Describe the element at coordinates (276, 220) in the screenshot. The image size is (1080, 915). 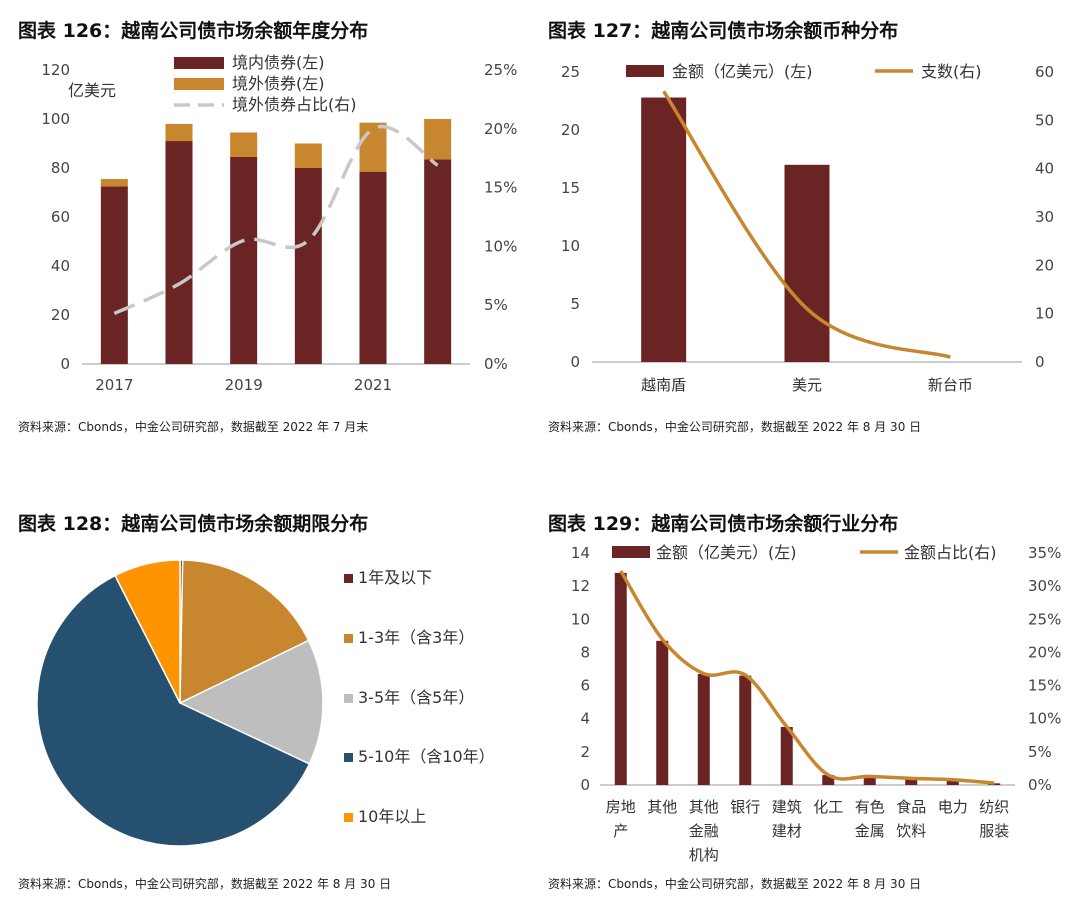
I see `series-line-offshore-share` at that location.